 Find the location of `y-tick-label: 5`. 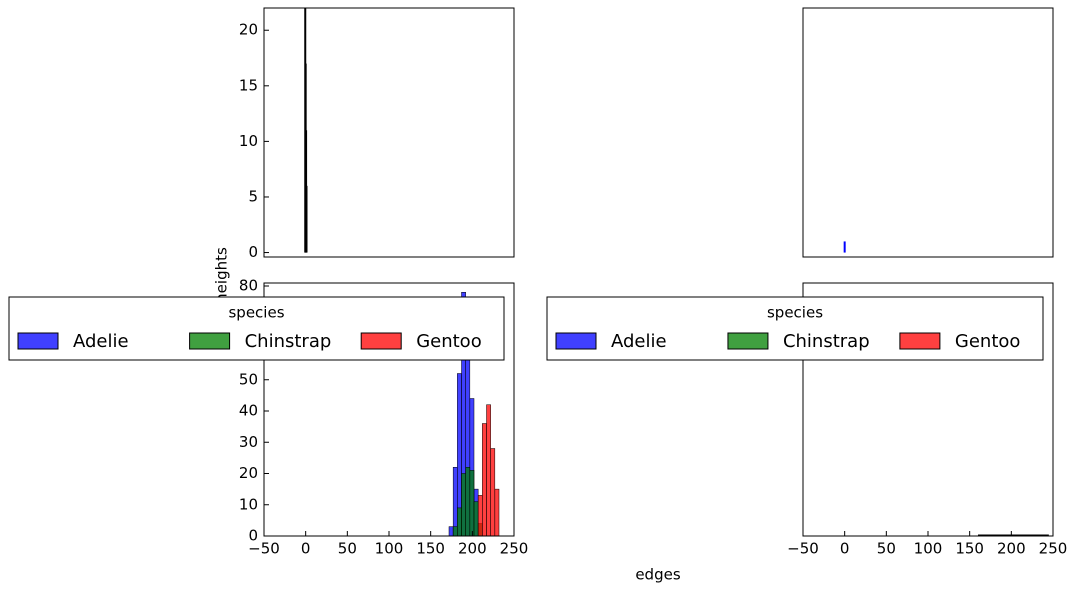

y-tick-label: 5 is located at coordinates (253, 196).